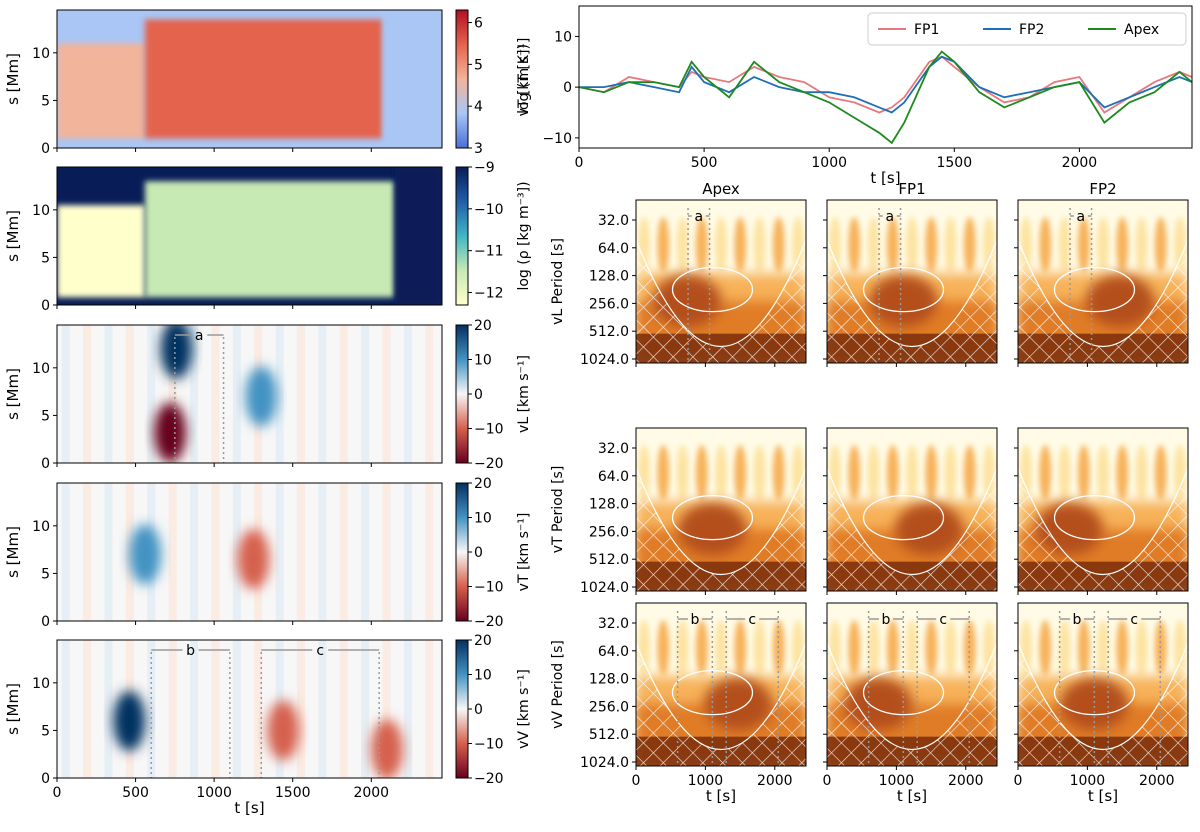 The image size is (1200, 832). Describe the element at coordinates (609, 560) in the screenshot. I see `y-tick-label: 512.0` at that location.